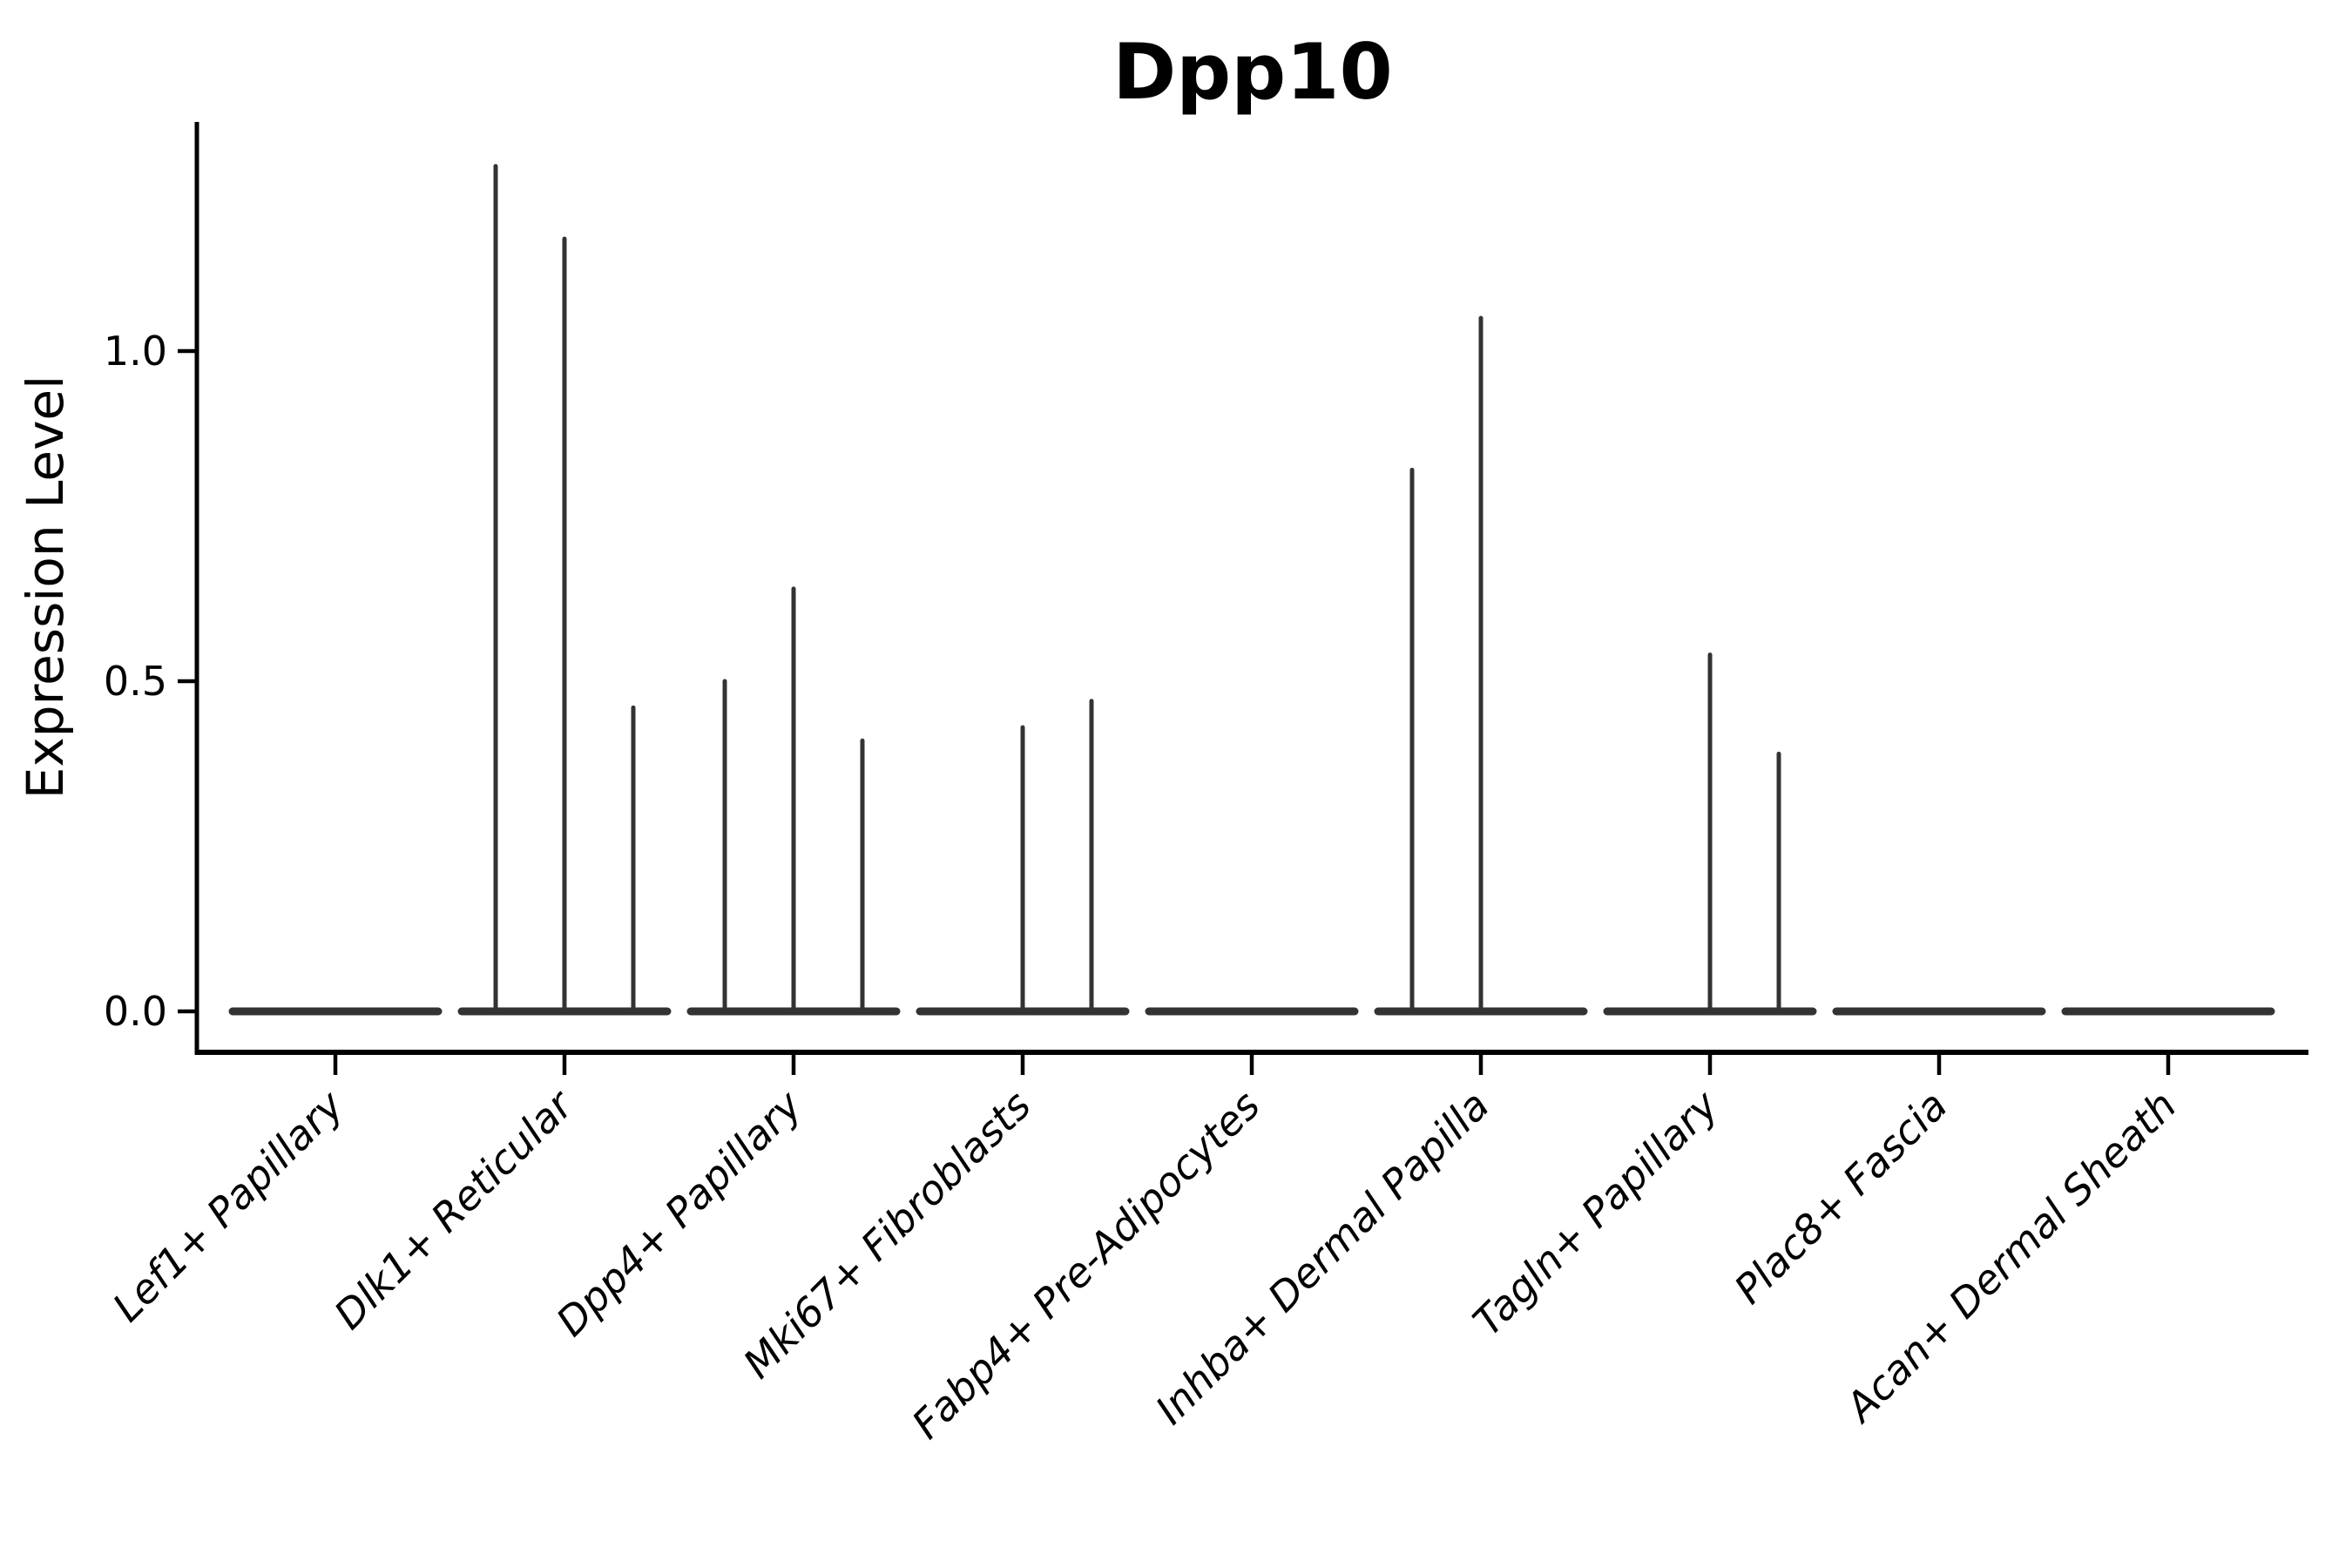  Describe the element at coordinates (455, 1208) in the screenshot. I see `x-tick-label: Dlk1+ Reticular` at that location.